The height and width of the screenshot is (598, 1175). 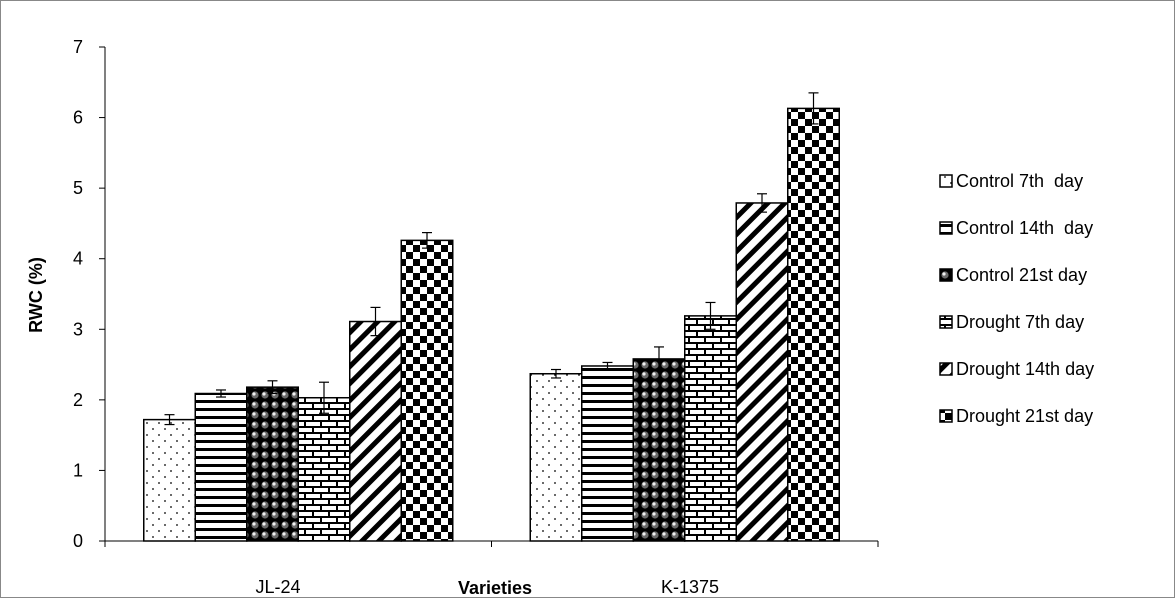 I want to click on legend-label: Drought 14th day, so click(x=1025, y=369).